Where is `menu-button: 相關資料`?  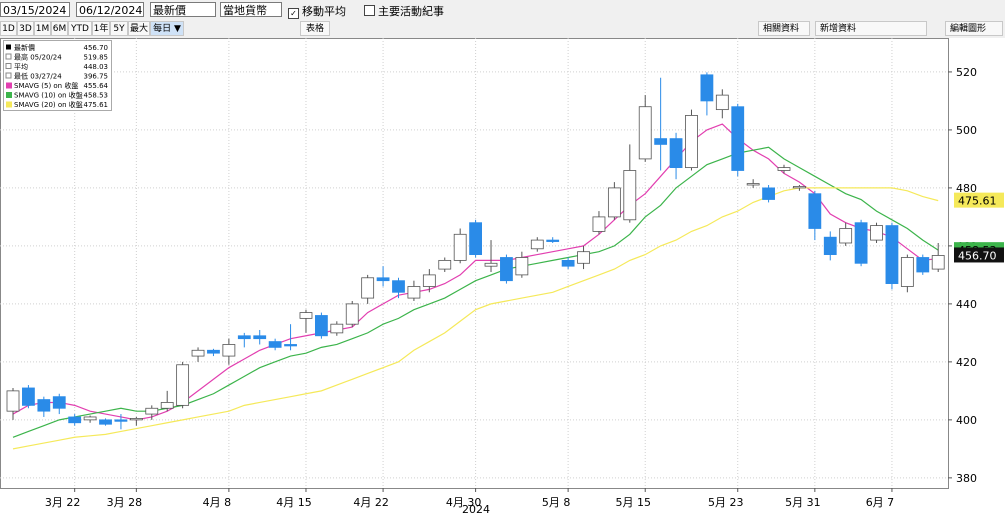 menu-button: 相關資料 is located at coordinates (784, 28).